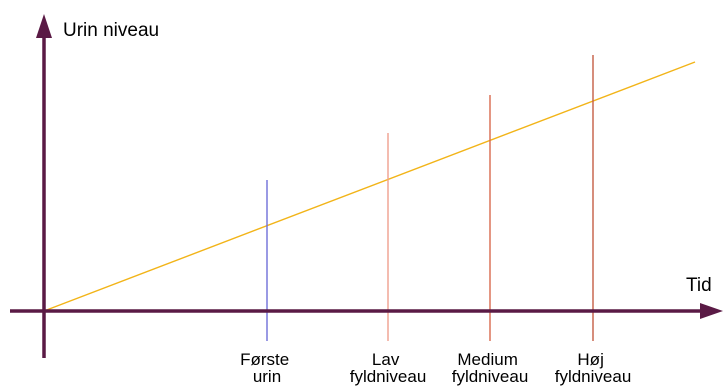  What do you see at coordinates (593, 376) in the screenshot?
I see `marker-label-high-fill-line2: fyldniveau` at bounding box center [593, 376].